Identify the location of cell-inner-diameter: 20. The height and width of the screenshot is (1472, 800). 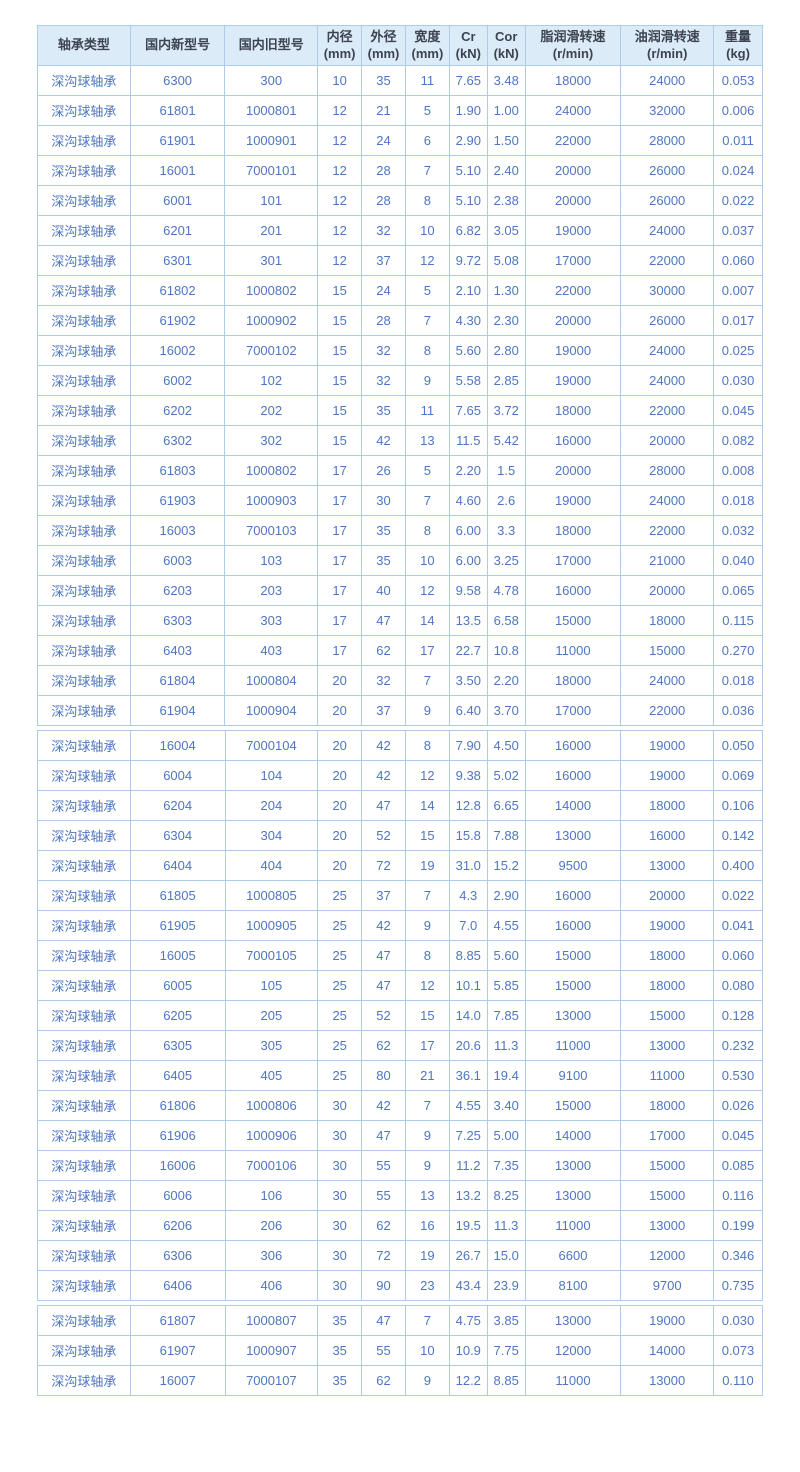
(340, 680).